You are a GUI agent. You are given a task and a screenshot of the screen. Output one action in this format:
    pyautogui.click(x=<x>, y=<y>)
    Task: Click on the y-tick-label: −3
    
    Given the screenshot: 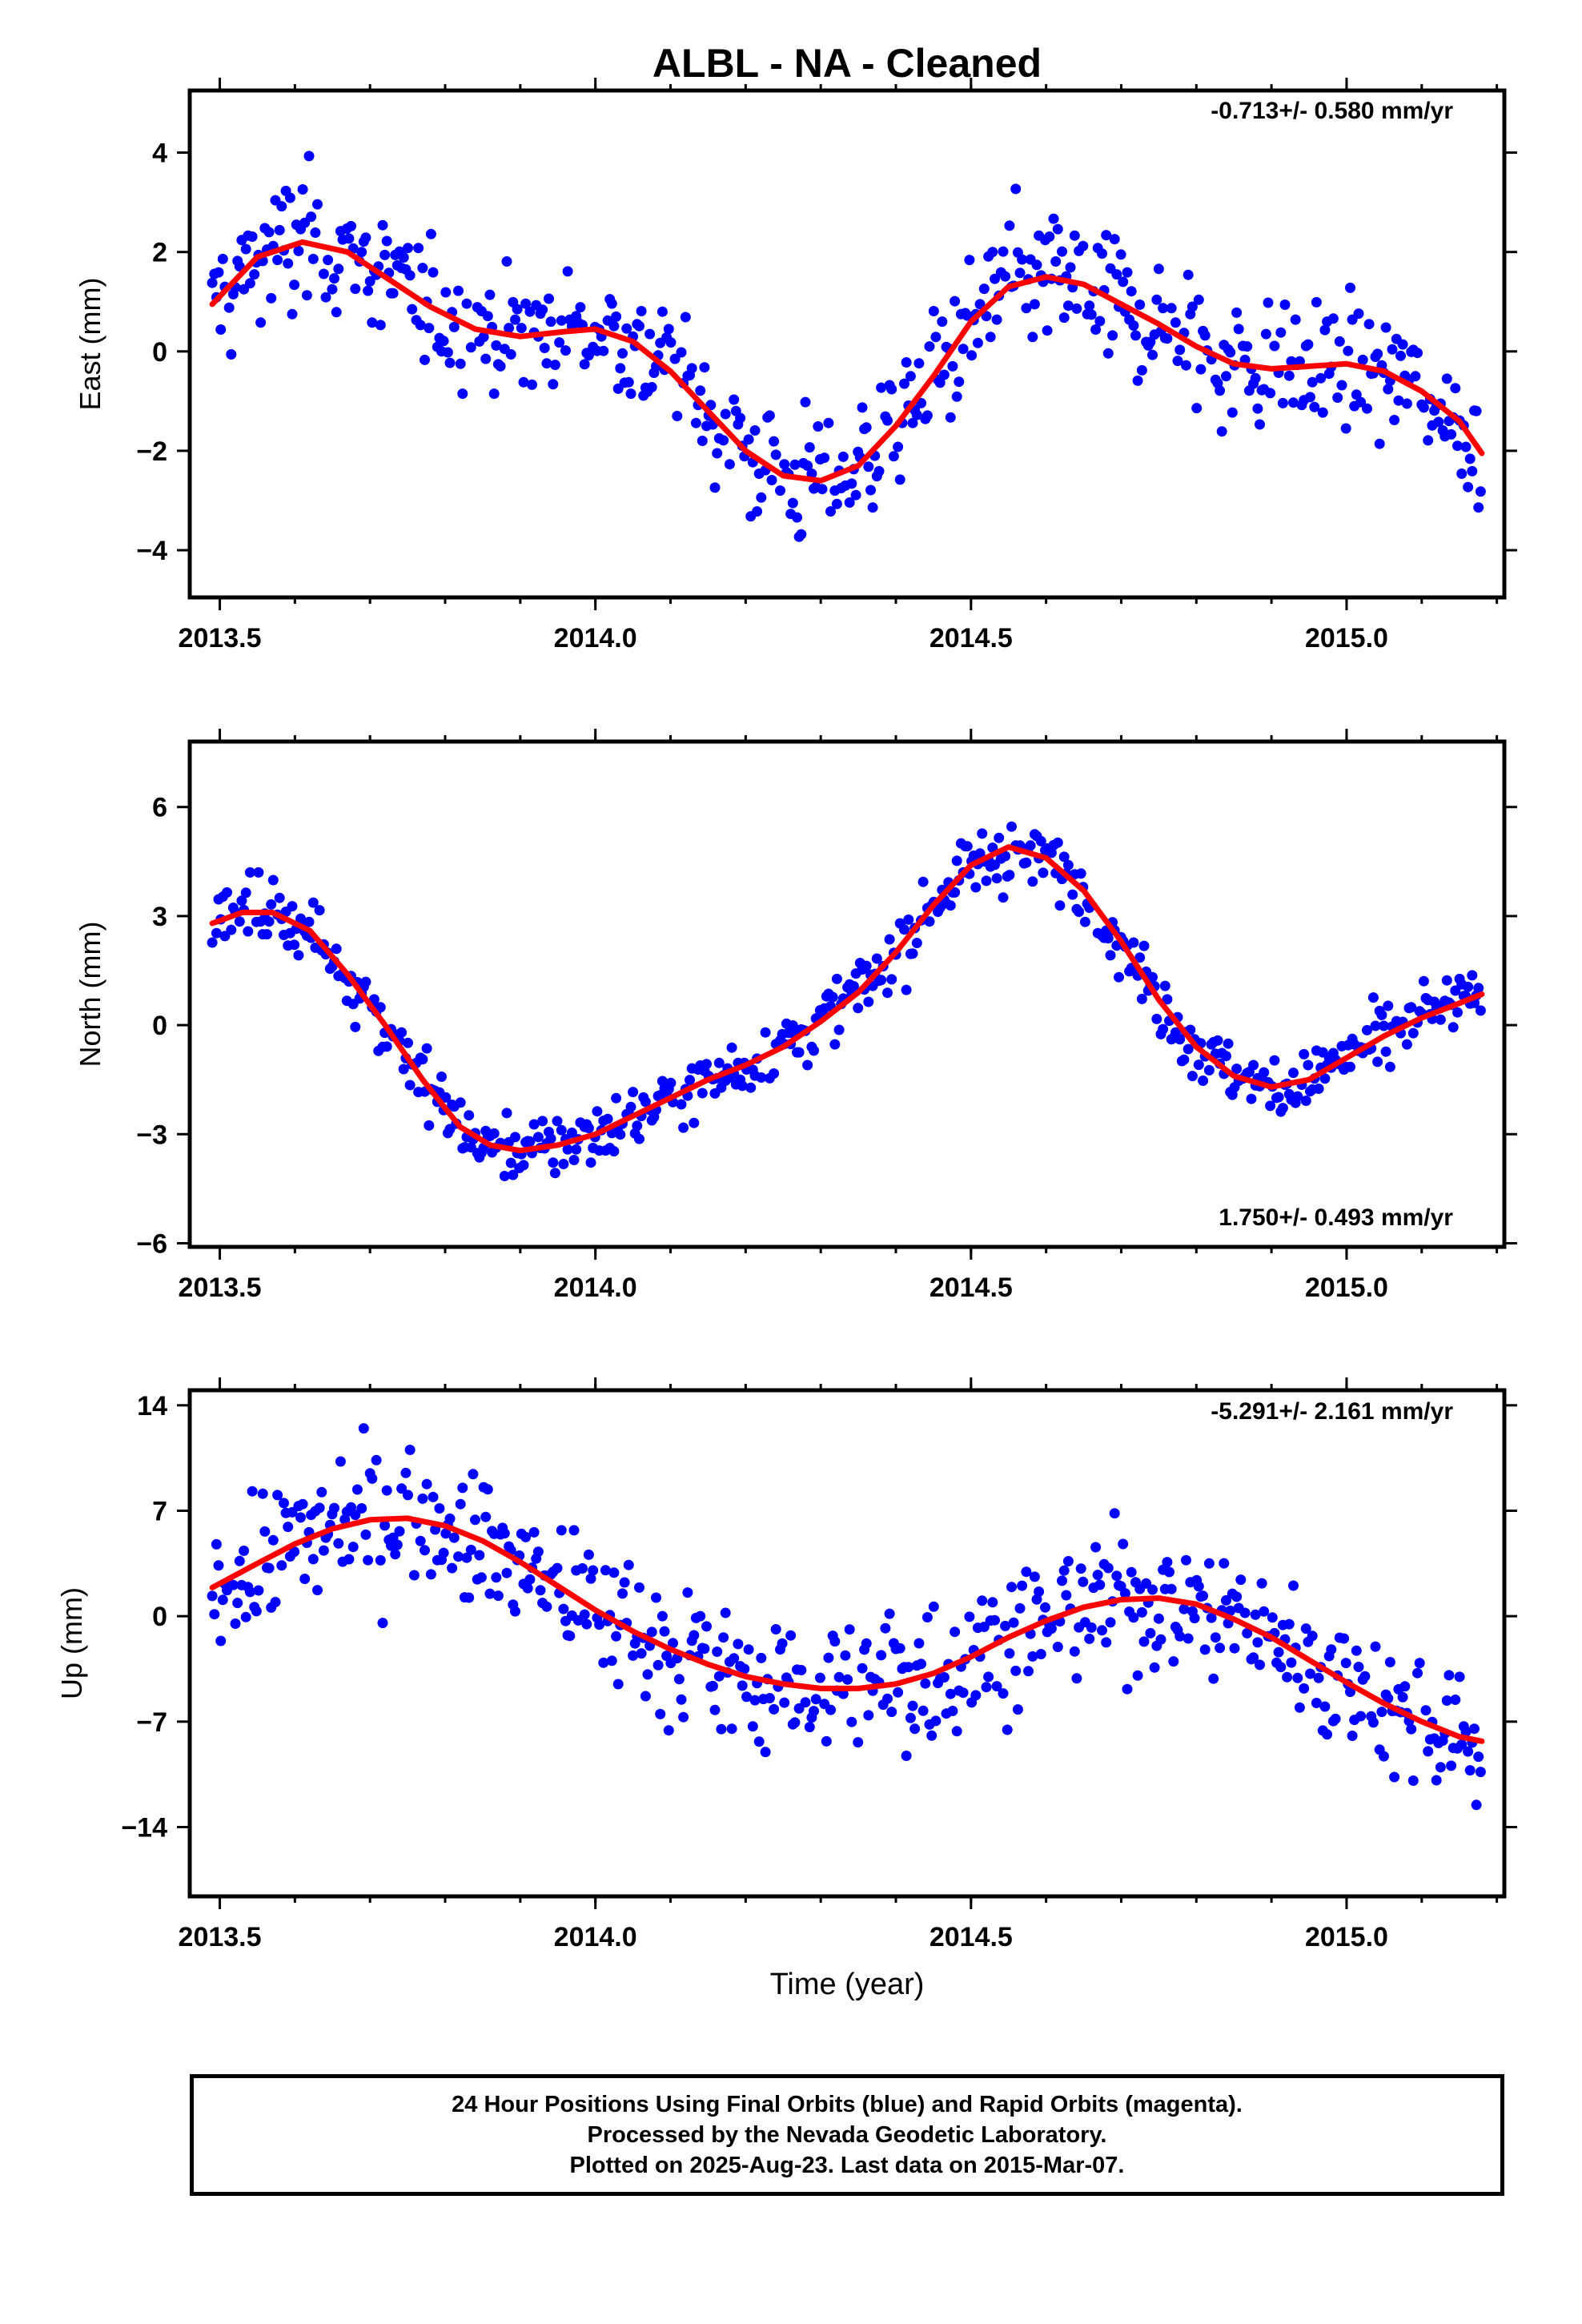 What is the action you would take?
    pyautogui.click(x=151, y=1135)
    